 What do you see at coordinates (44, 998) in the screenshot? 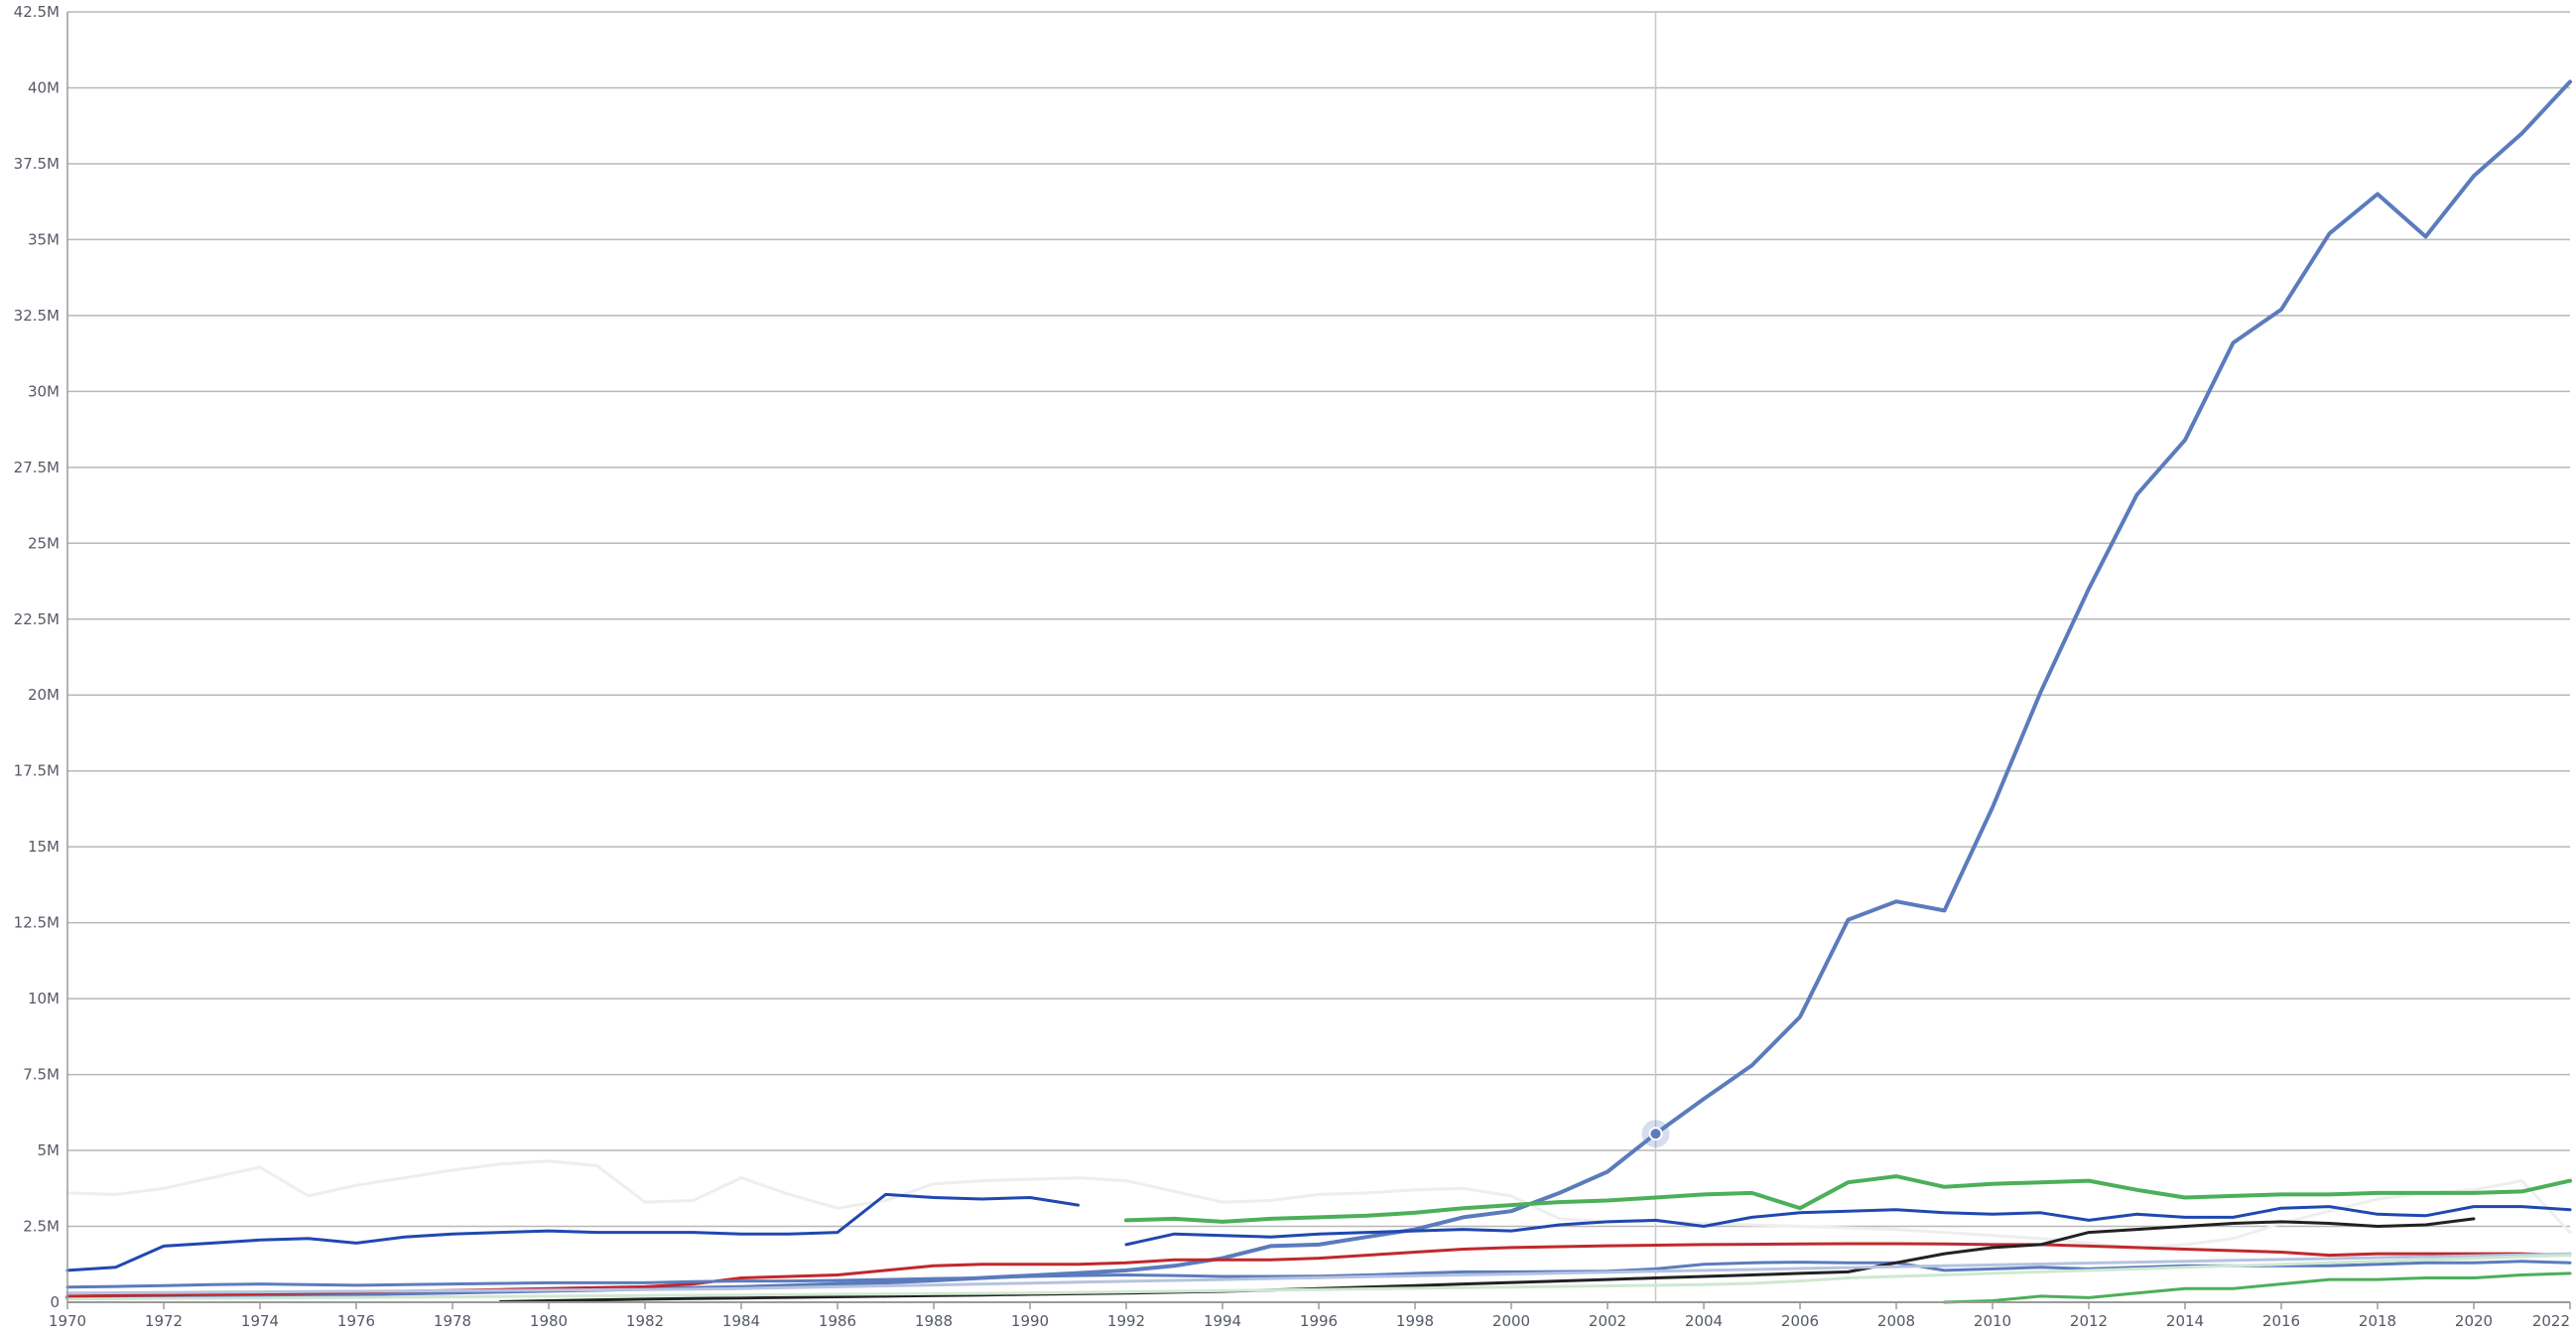
I see `y-tick-label-4: 10M` at bounding box center [44, 998].